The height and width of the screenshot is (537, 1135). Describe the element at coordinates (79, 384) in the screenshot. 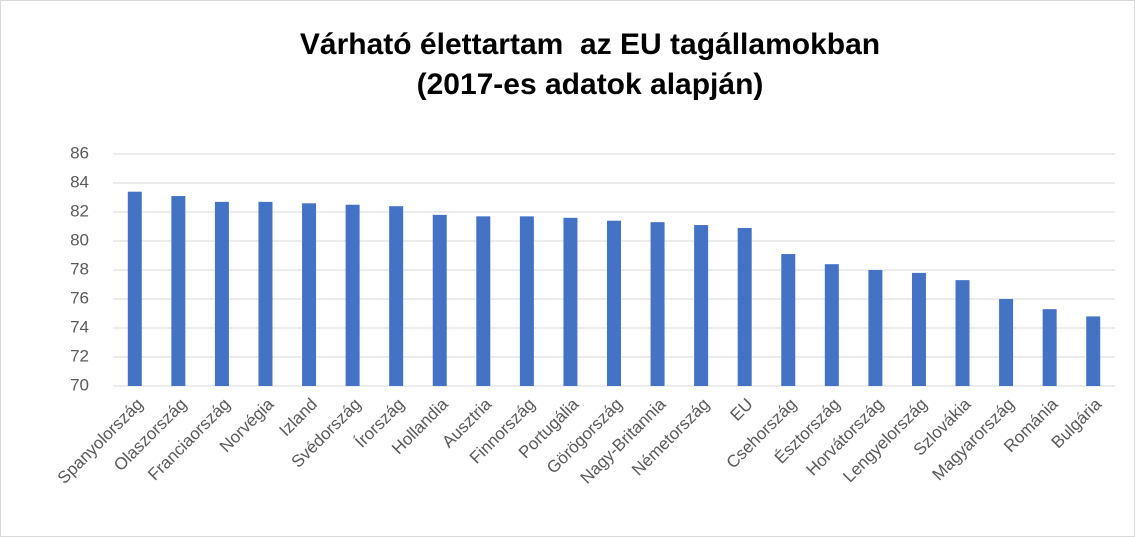

I see `y-tick-label: 70` at that location.